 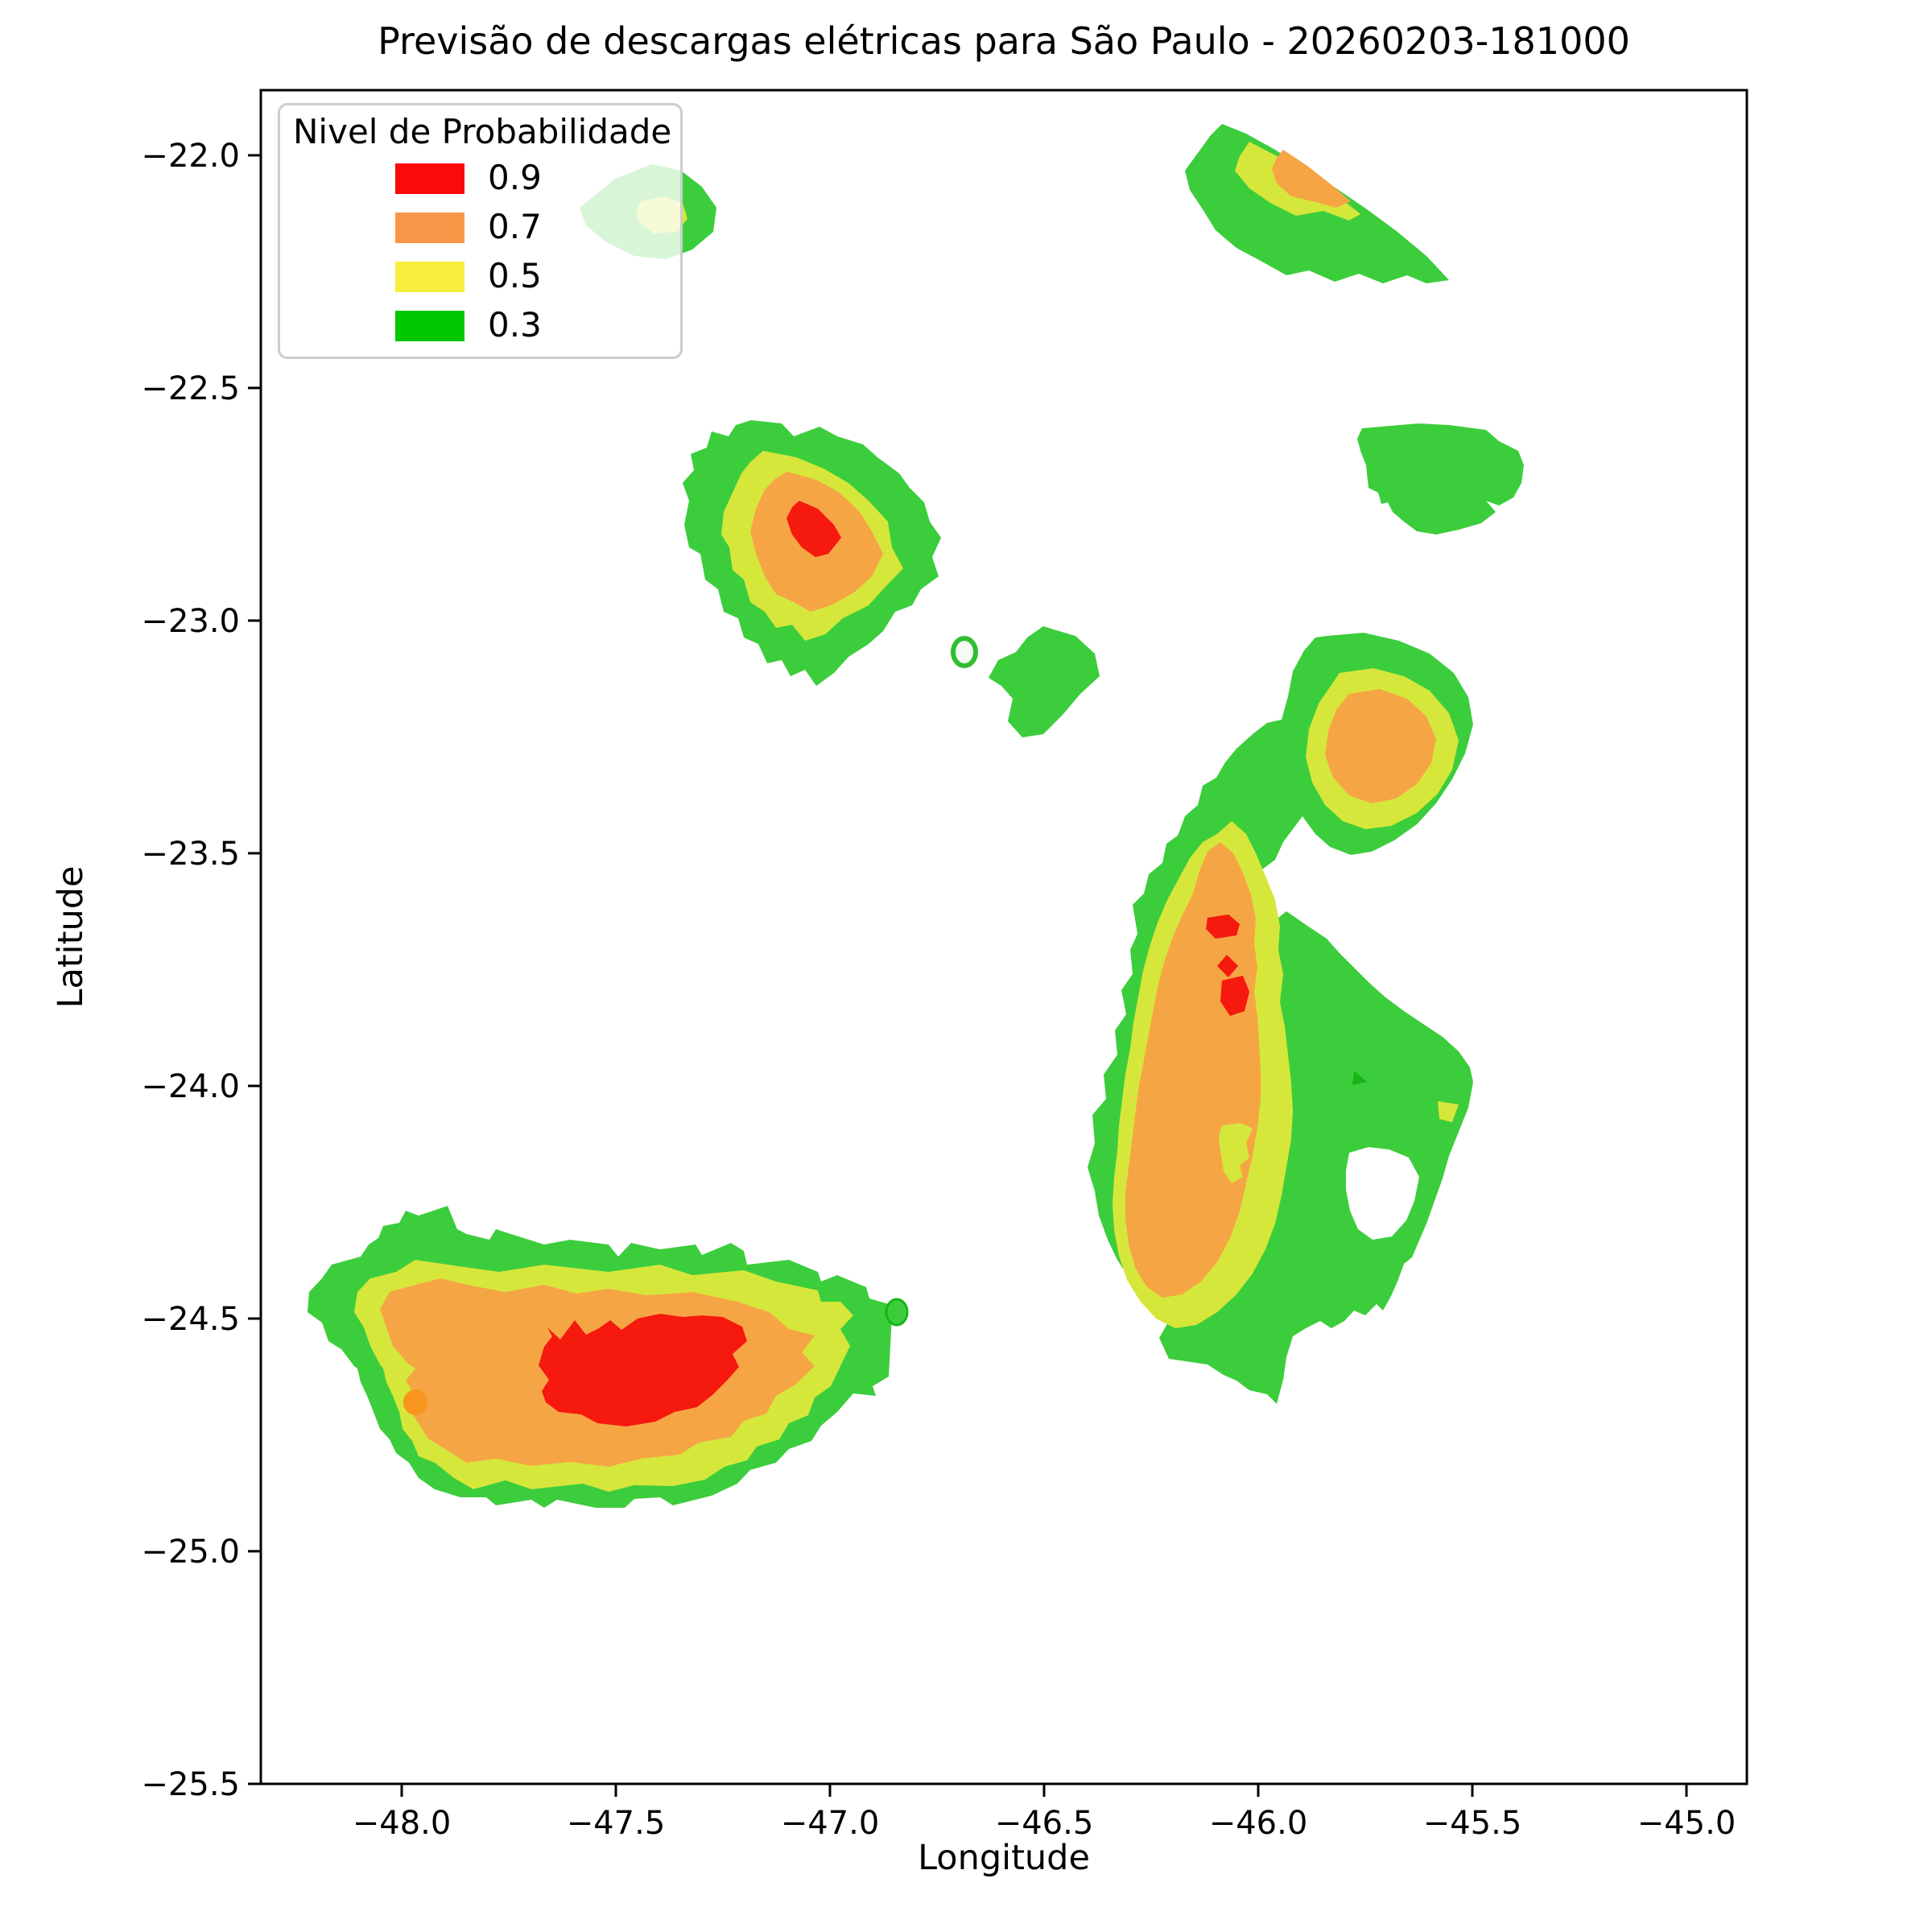 I want to click on legend-label: 0.9, so click(x=515, y=177).